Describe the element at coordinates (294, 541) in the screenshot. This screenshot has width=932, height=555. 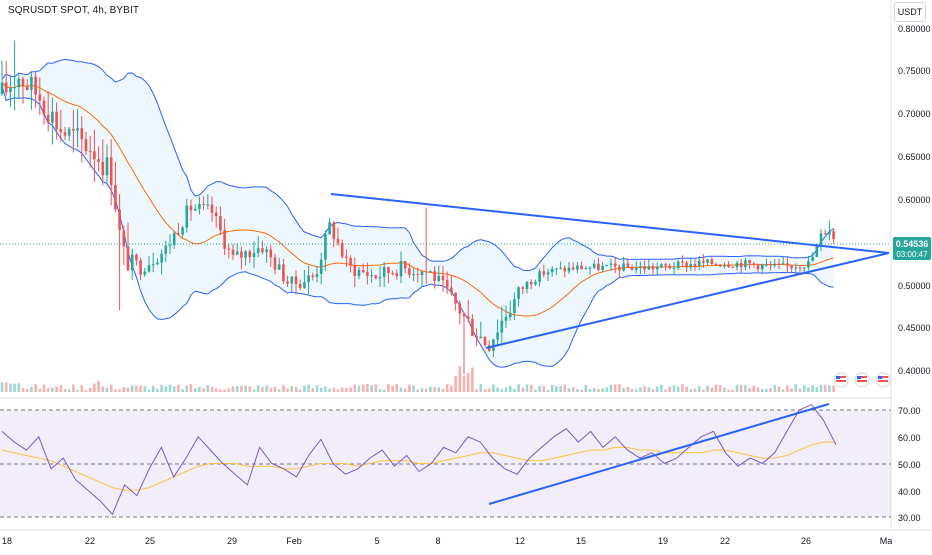
I see `time-tick: Feb` at that location.